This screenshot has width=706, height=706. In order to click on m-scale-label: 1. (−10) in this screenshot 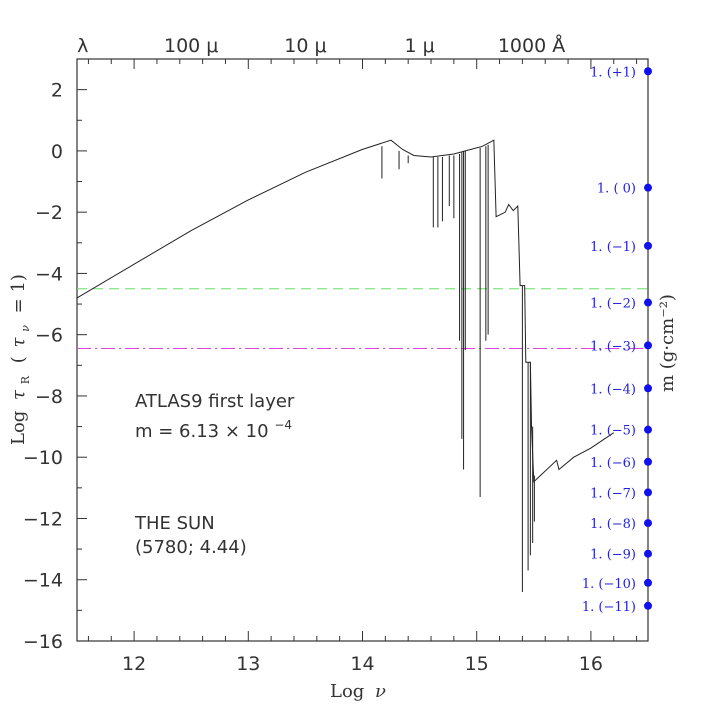, I will do `click(609, 584)`.